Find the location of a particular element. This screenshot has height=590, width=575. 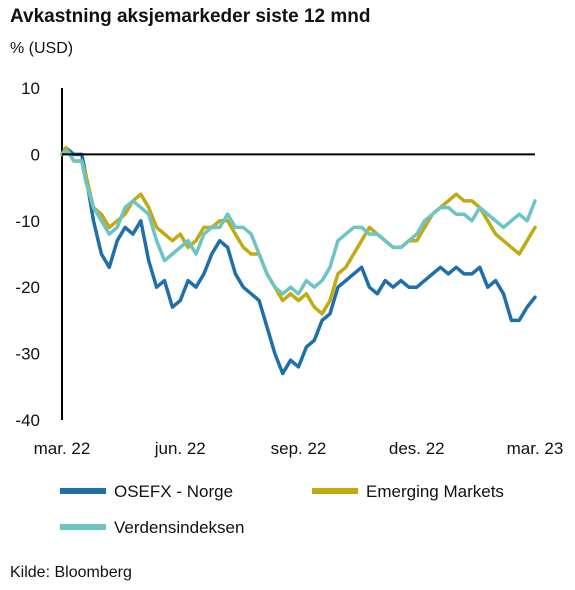

chart-title: Avkastning aksjemarkeder siste 12 mnd is located at coordinates (190, 16).